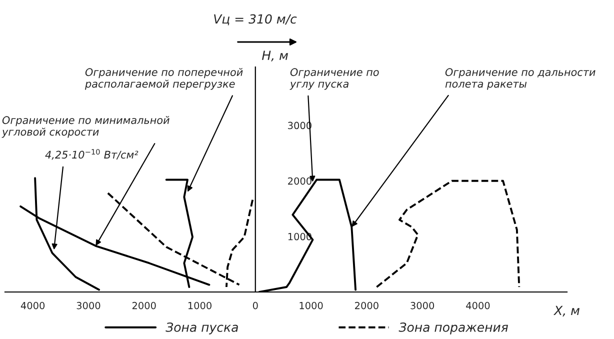 This screenshot has height=339, width=614. I want to click on x-tick-label: 0, so click(255, 306).